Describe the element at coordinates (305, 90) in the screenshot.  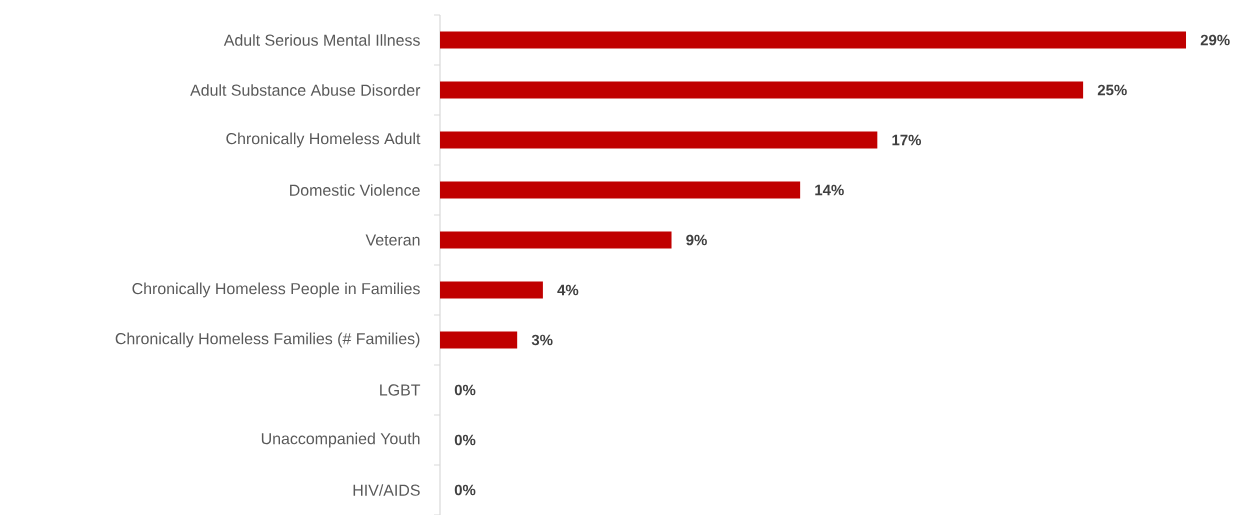
I see `y-tick-label: Adult Substance Abuse Disorder` at that location.